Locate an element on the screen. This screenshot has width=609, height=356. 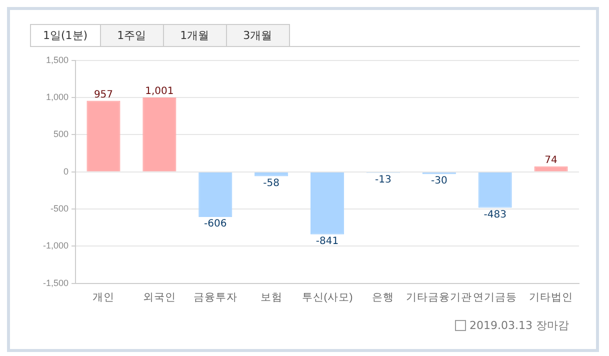
data-label: -30 is located at coordinates (439, 181).